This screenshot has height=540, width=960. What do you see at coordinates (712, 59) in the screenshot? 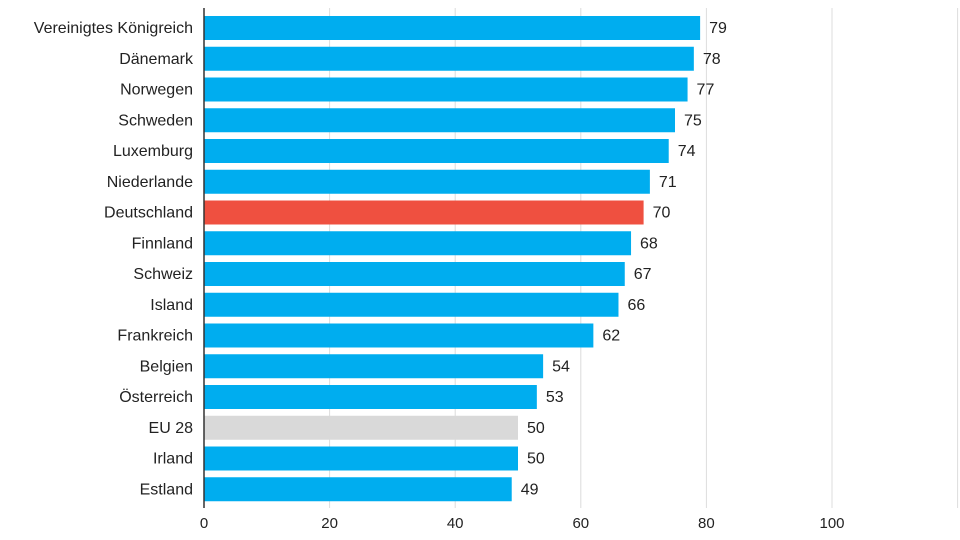
I see `value-label: 78` at bounding box center [712, 59].